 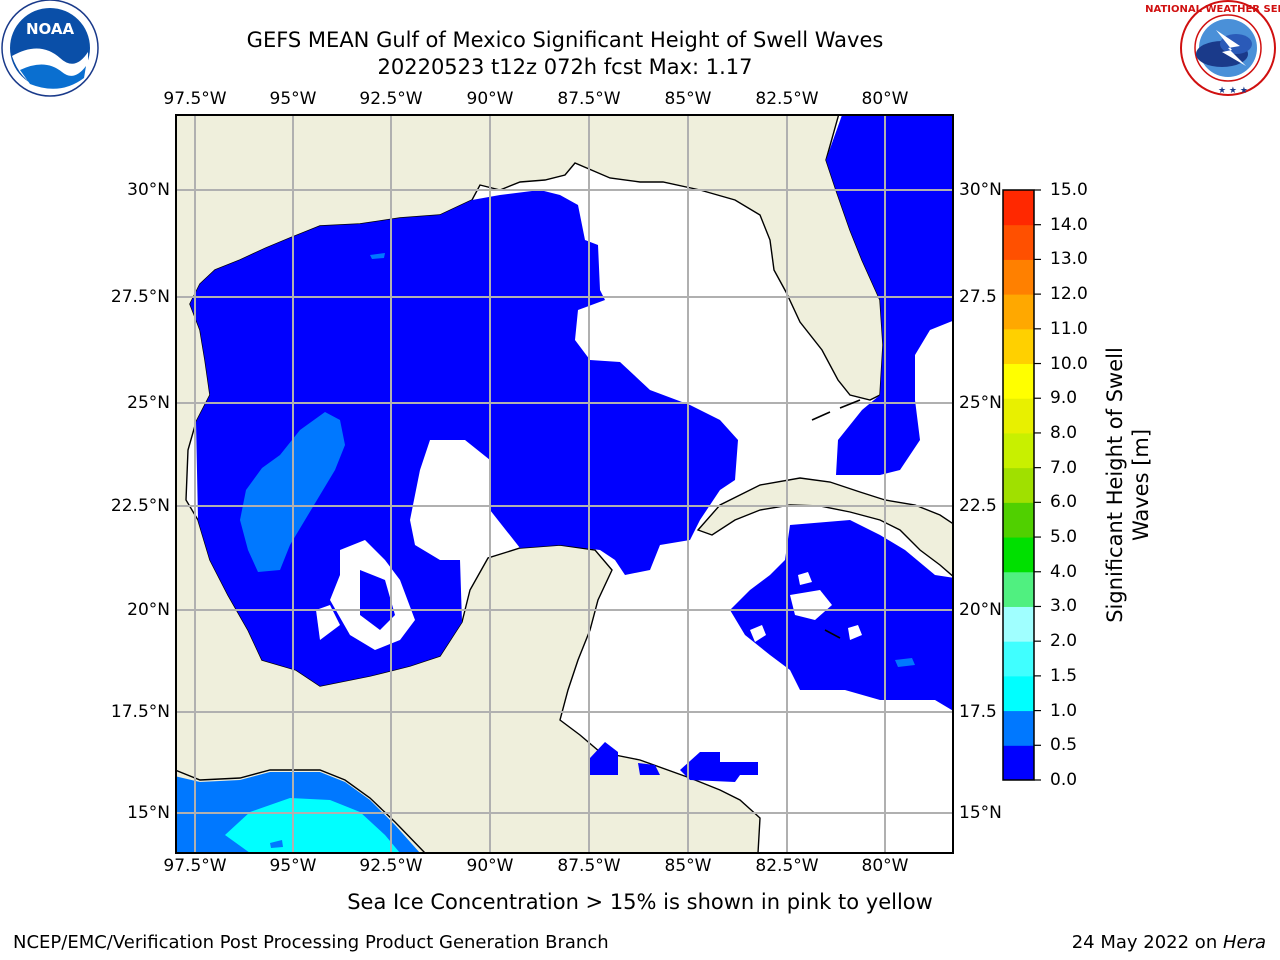 I want to click on colorbar-tick-label: 13.0, so click(x=1069, y=259).